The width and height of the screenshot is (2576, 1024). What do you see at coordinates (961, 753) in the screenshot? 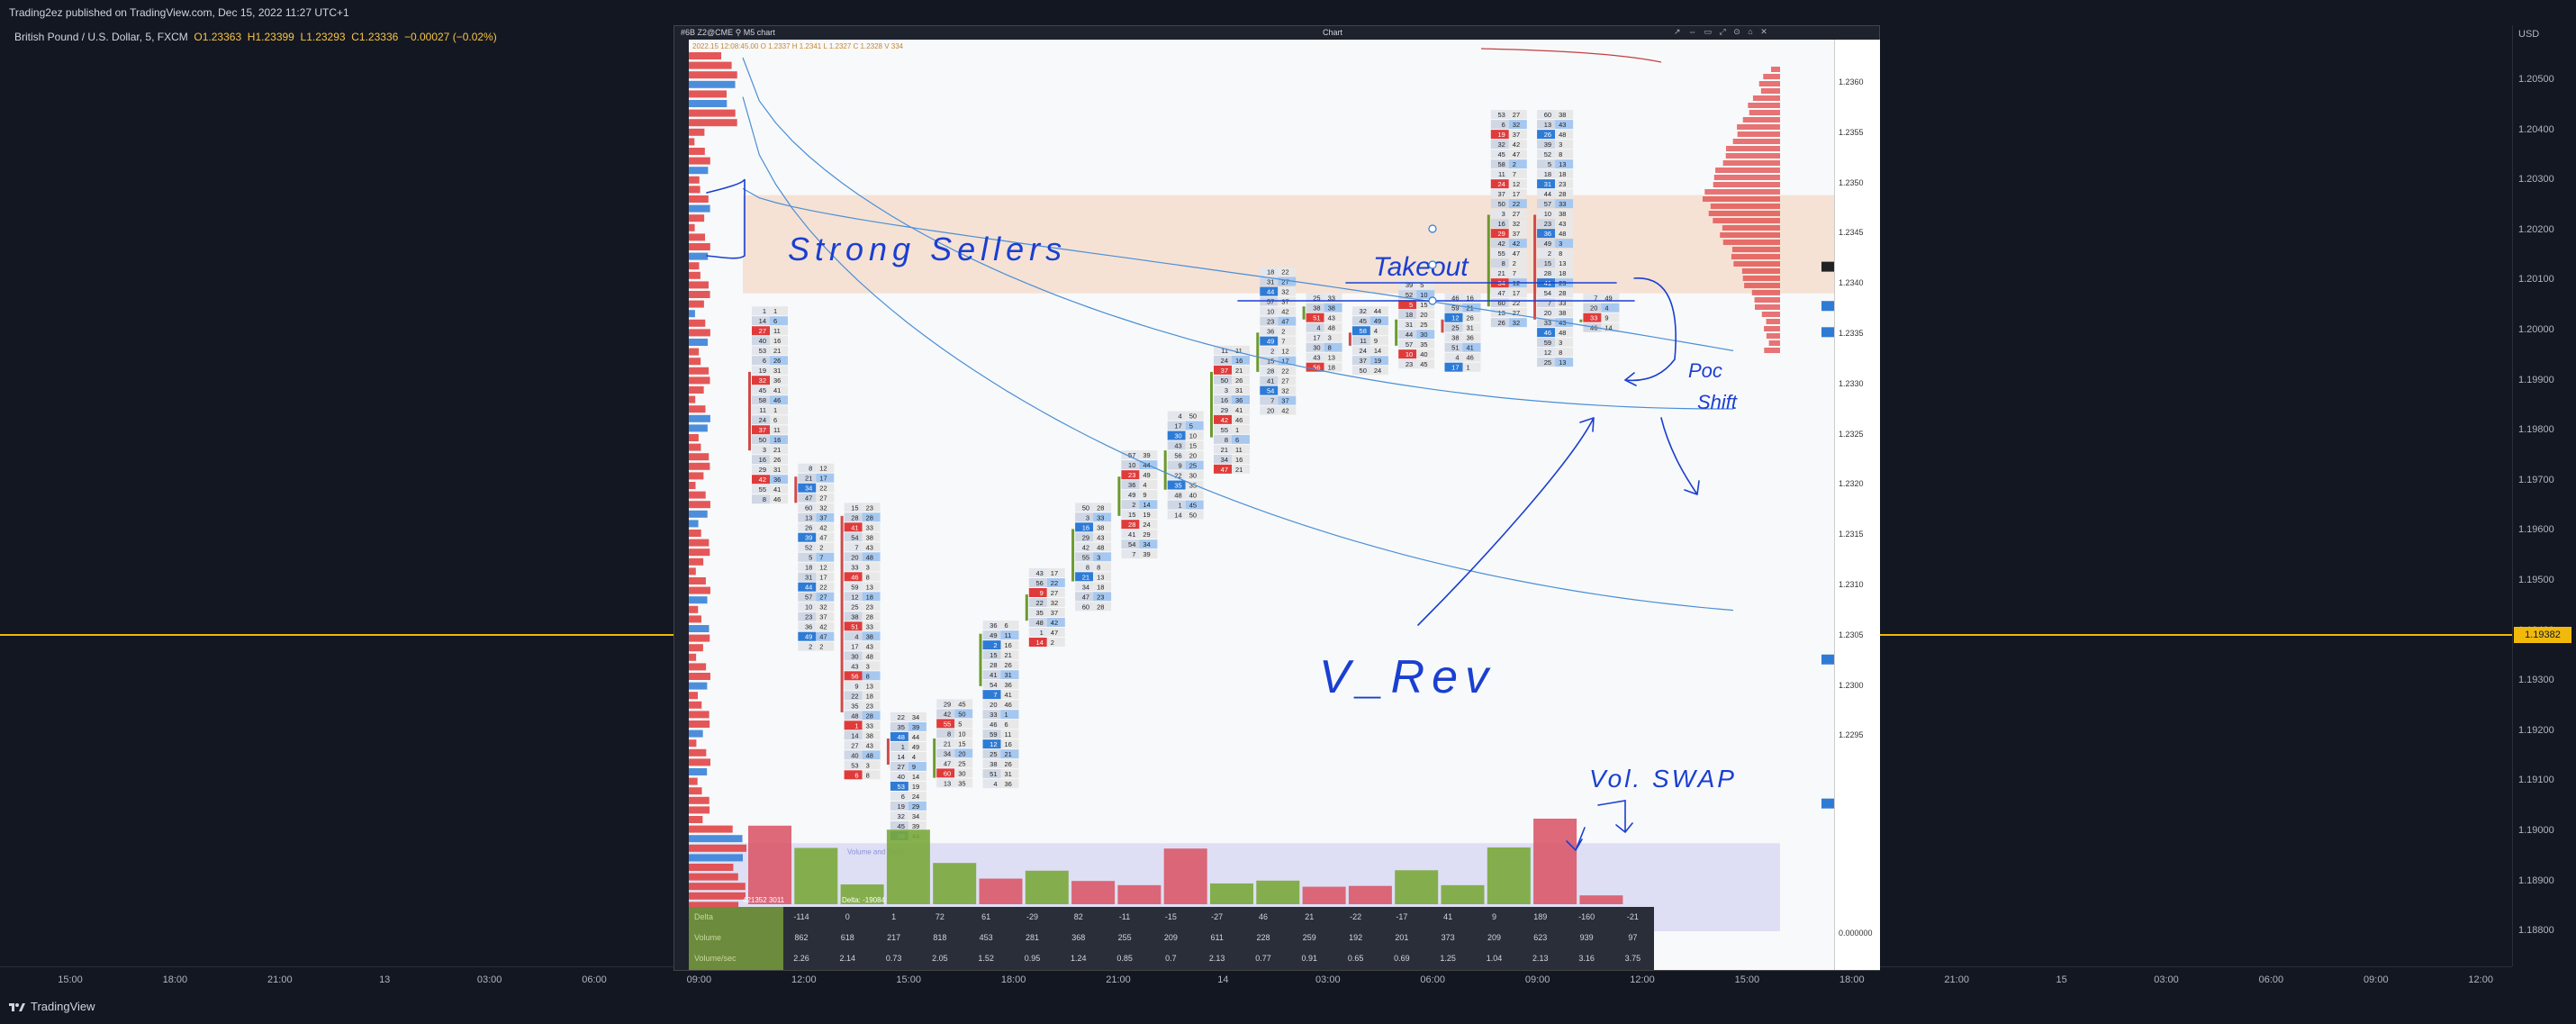
I see `footprint-ask-value: 20` at bounding box center [961, 753].